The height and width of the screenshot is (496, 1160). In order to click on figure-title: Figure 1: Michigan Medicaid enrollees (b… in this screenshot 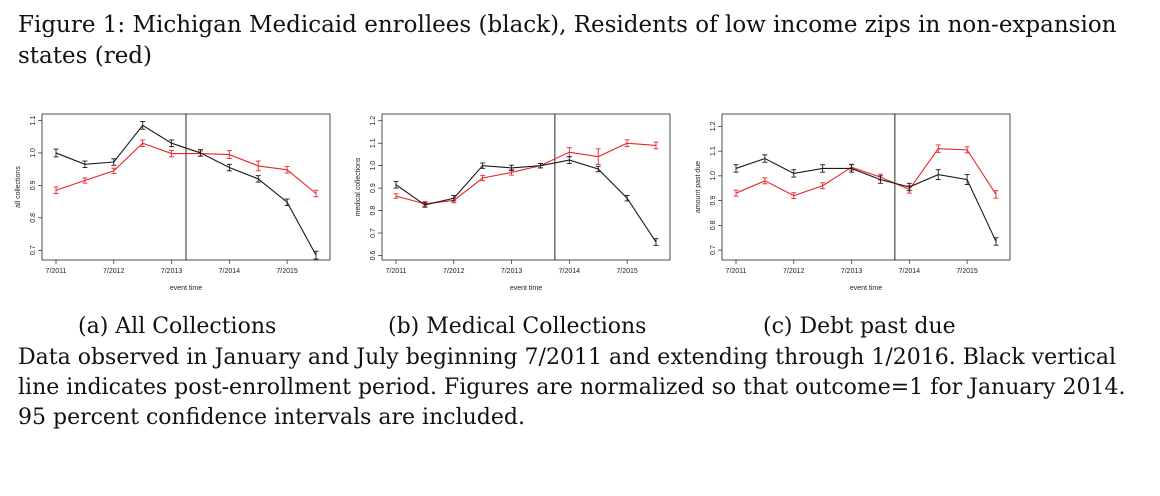, I will do `click(567, 40)`.